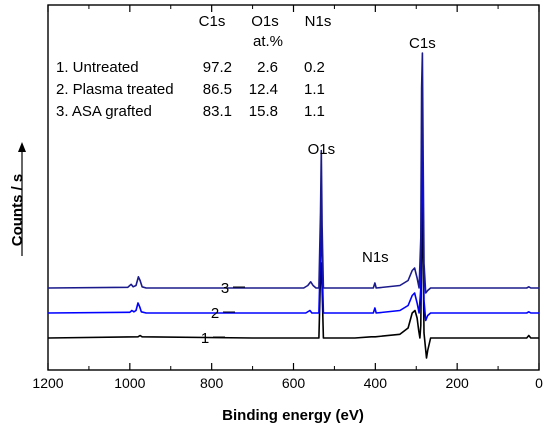 This screenshot has width=550, height=432. I want to click on table-row-label: 2. Plasma treated, so click(115, 89).